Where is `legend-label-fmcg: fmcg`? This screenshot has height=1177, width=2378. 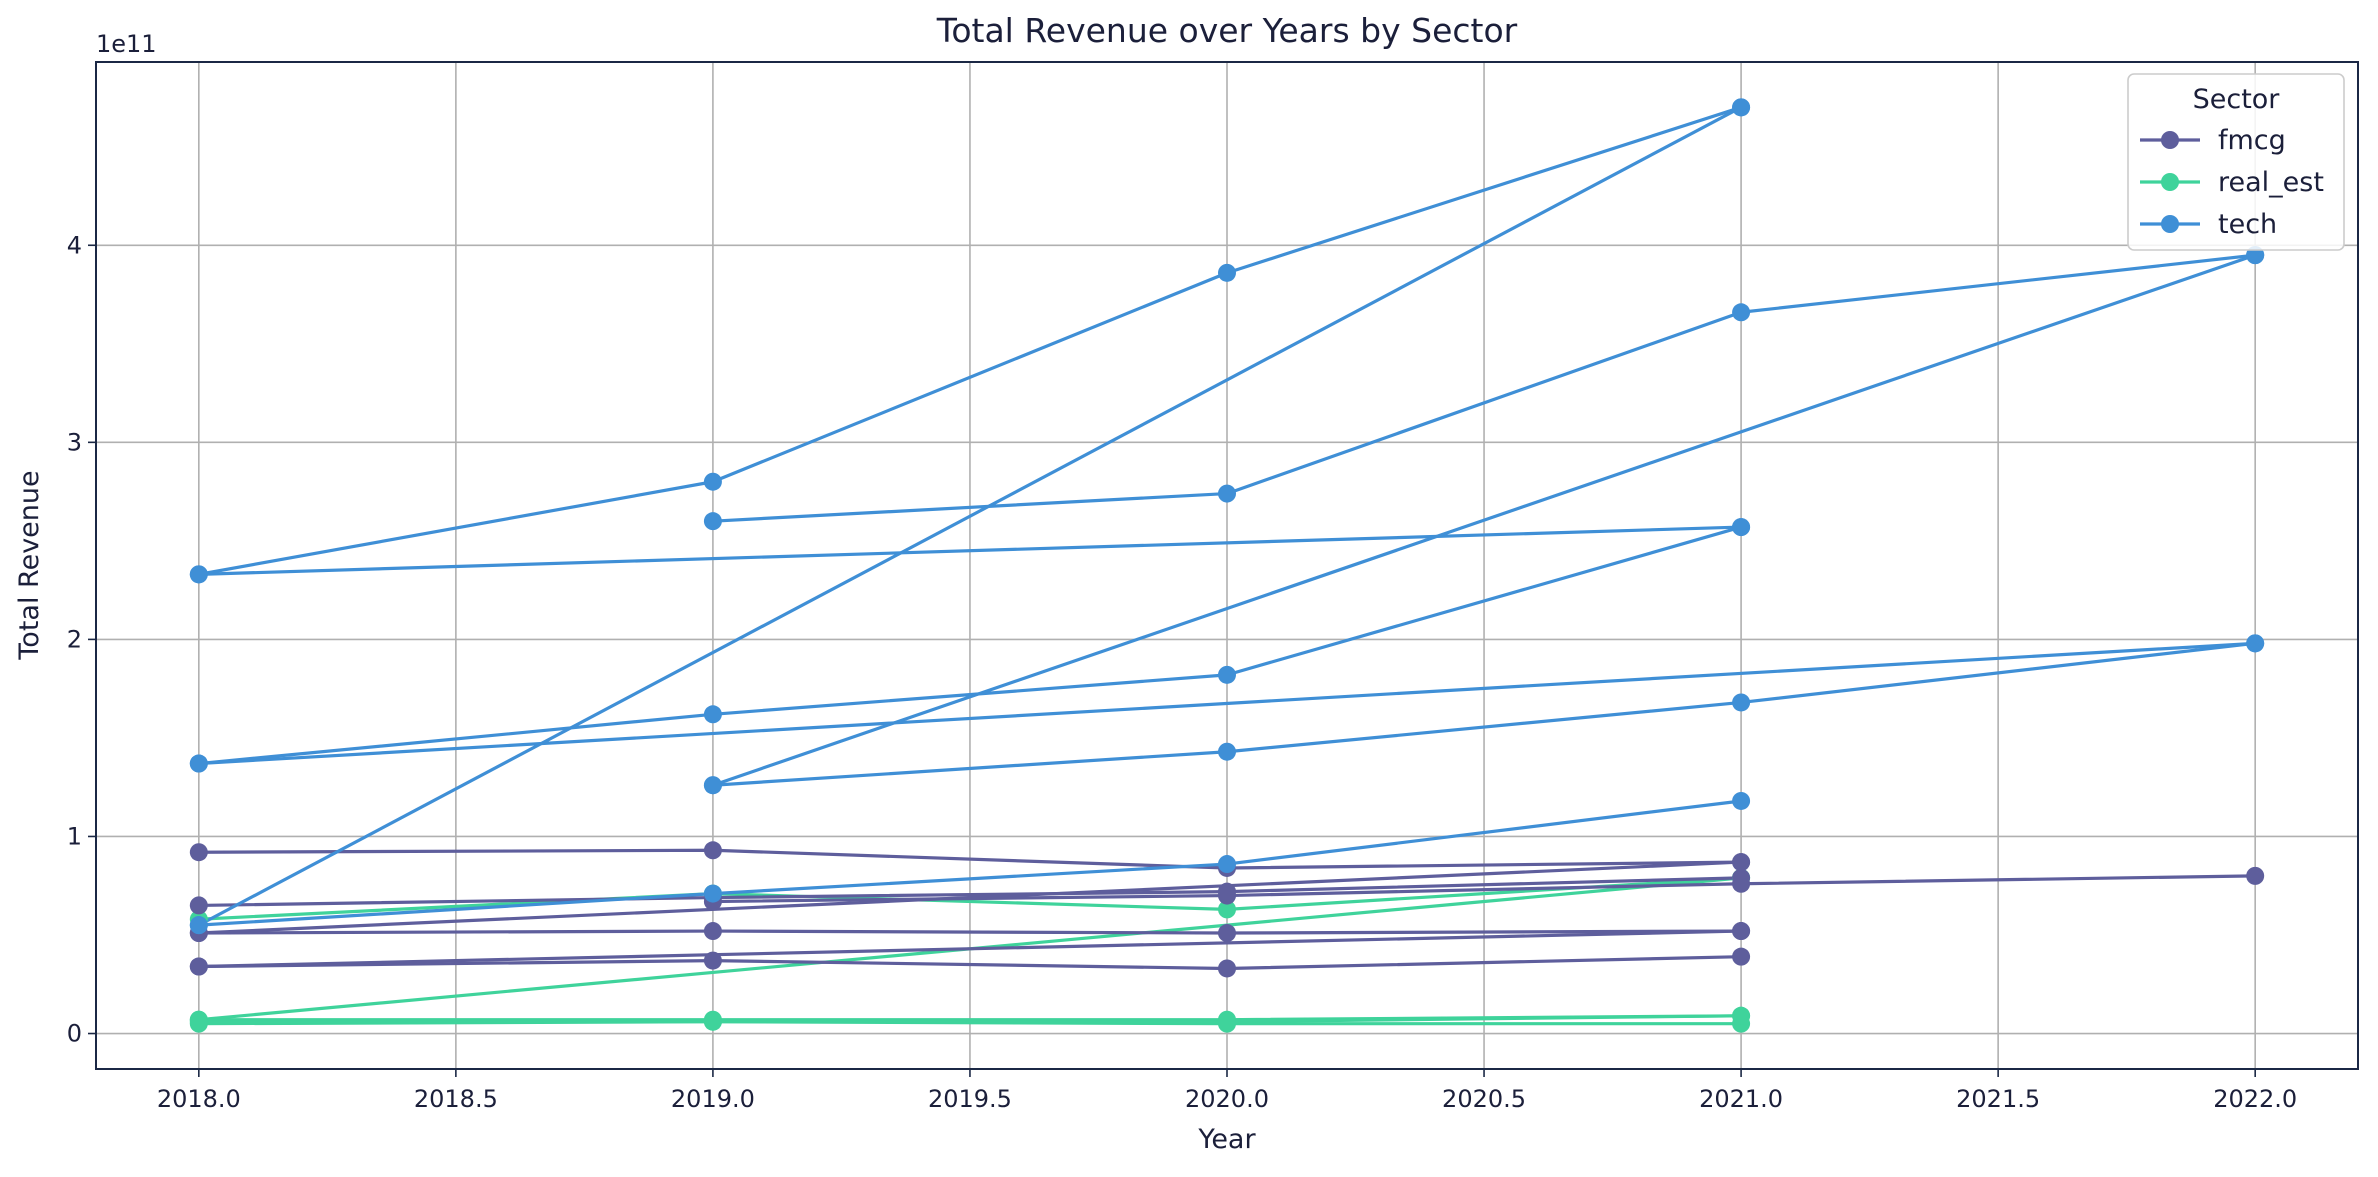 legend-label-fmcg: fmcg is located at coordinates (2252, 140).